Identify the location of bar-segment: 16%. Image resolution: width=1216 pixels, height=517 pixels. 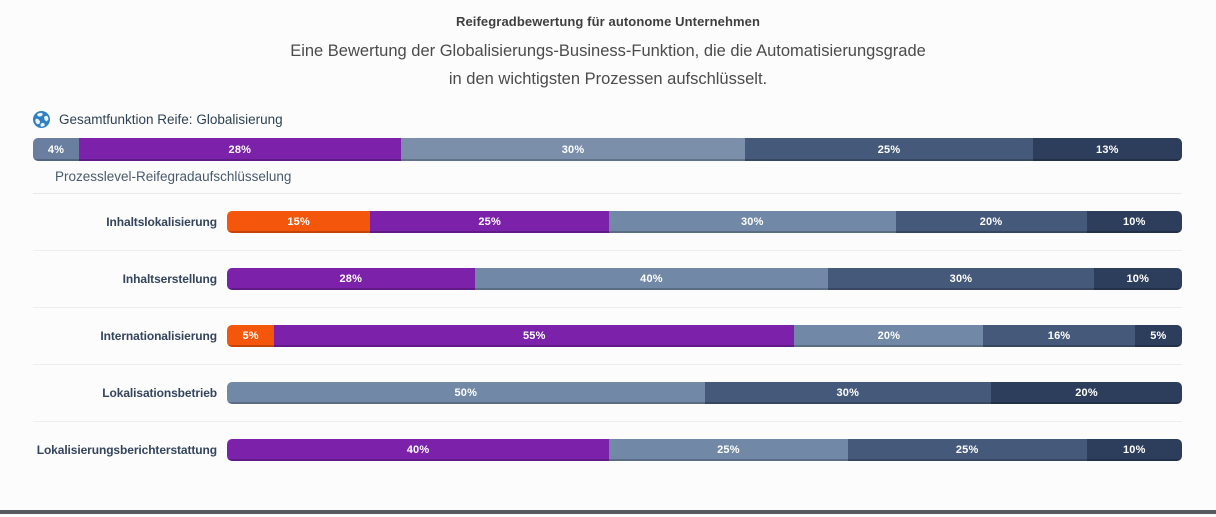
(1059, 336).